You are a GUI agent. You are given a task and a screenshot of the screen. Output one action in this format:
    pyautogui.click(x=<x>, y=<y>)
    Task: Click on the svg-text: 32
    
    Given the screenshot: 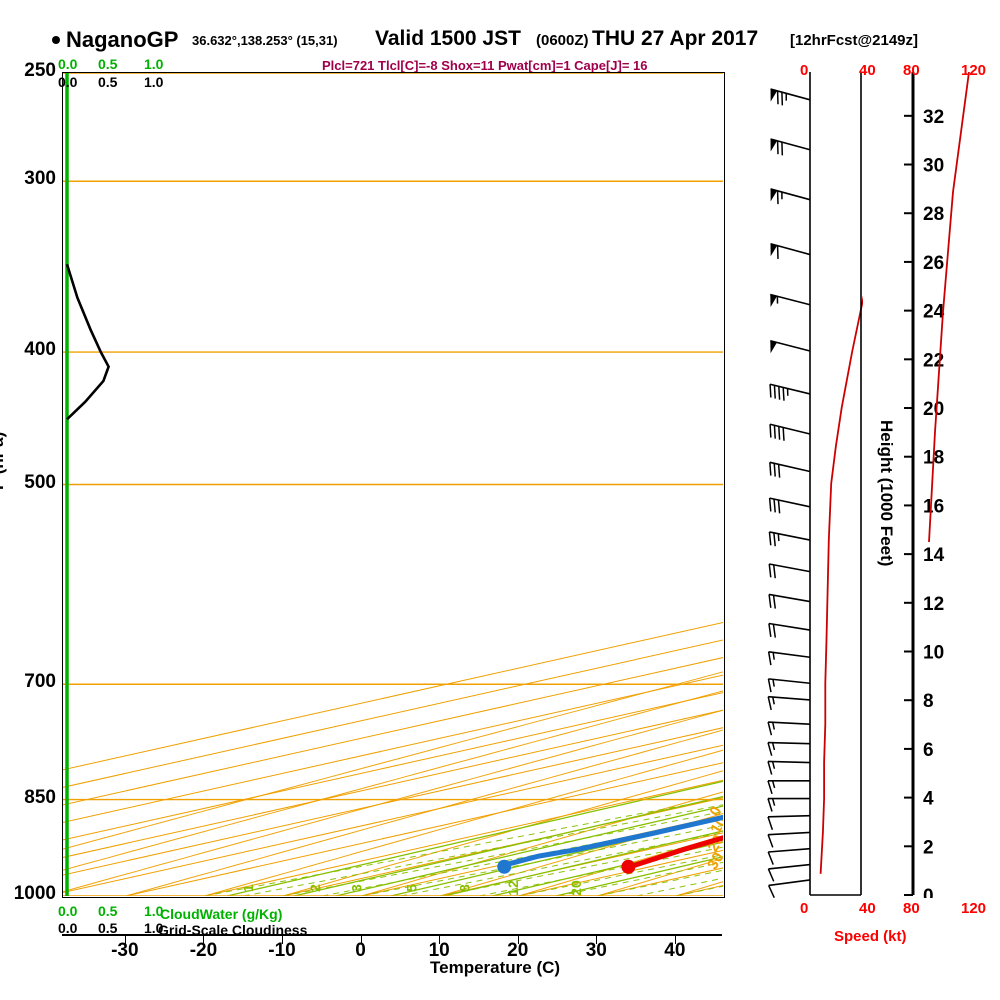 What is the action you would take?
    pyautogui.click(x=933, y=117)
    